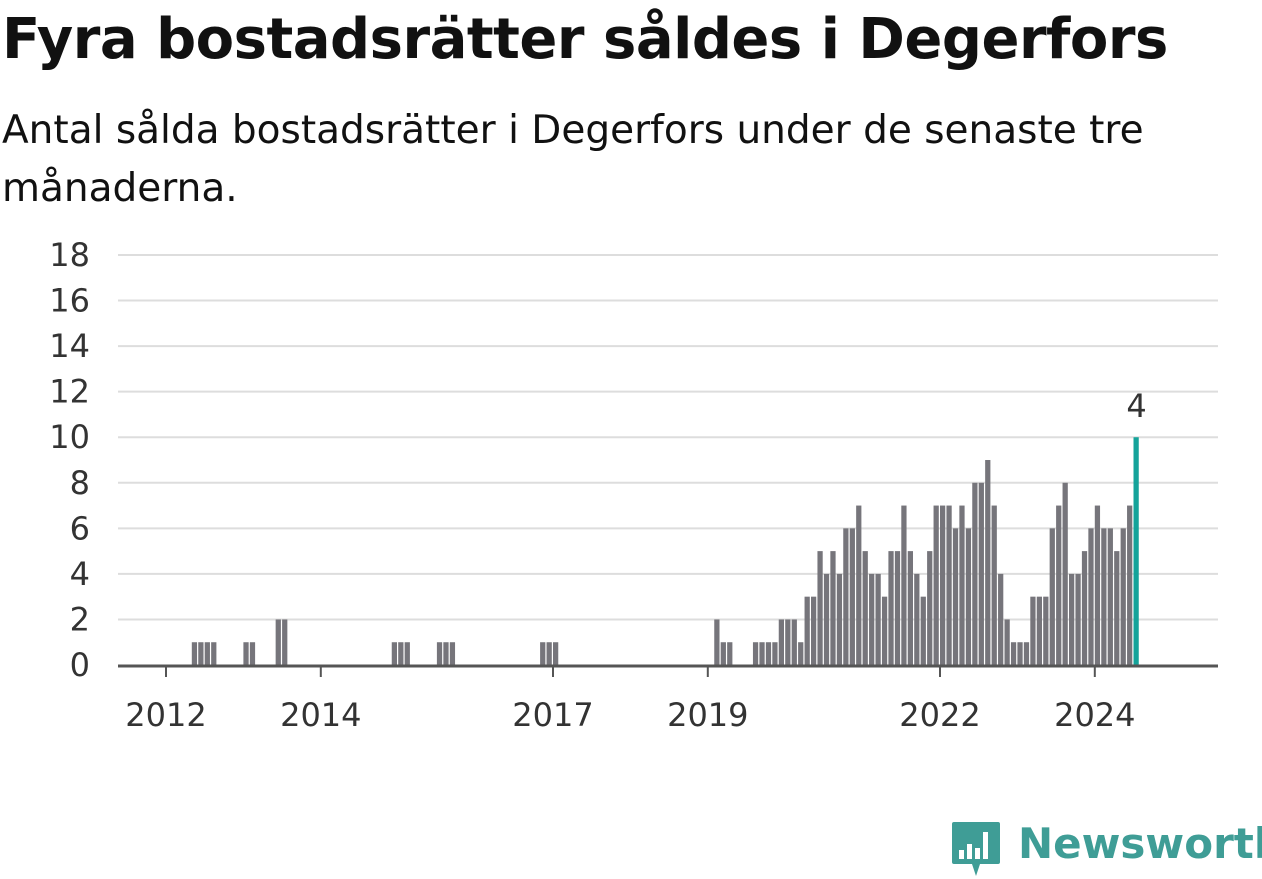 This screenshot has height=879, width=1262. Describe the element at coordinates (69, 255) in the screenshot. I see `y-tick-label: 18` at that location.